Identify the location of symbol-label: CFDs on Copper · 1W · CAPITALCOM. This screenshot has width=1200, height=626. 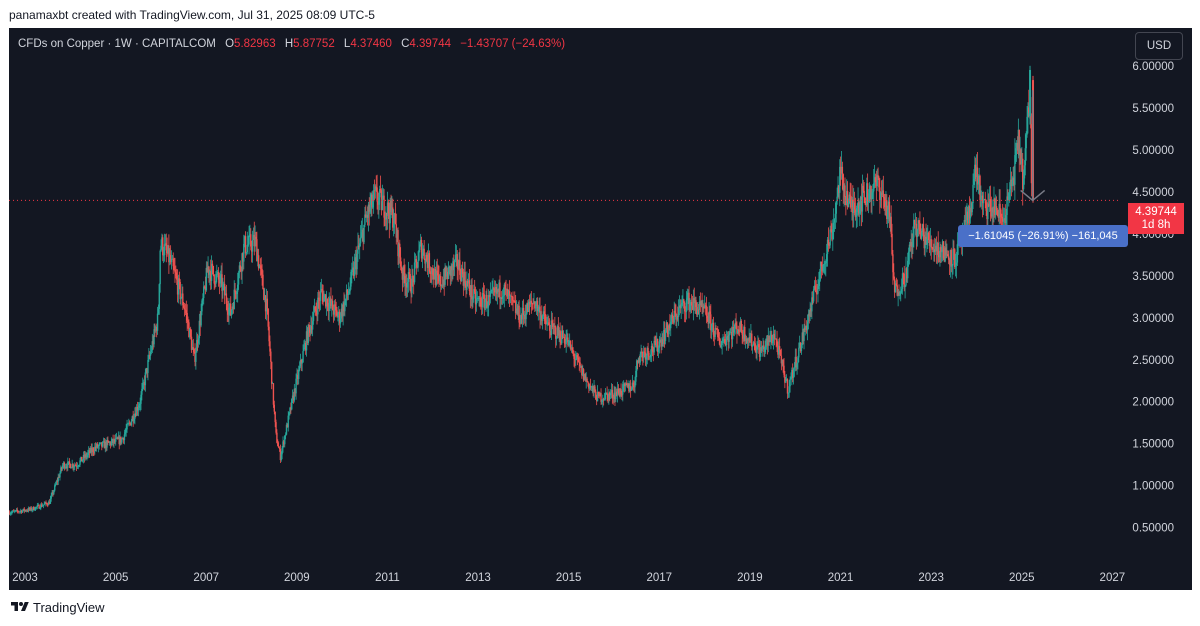
(117, 44).